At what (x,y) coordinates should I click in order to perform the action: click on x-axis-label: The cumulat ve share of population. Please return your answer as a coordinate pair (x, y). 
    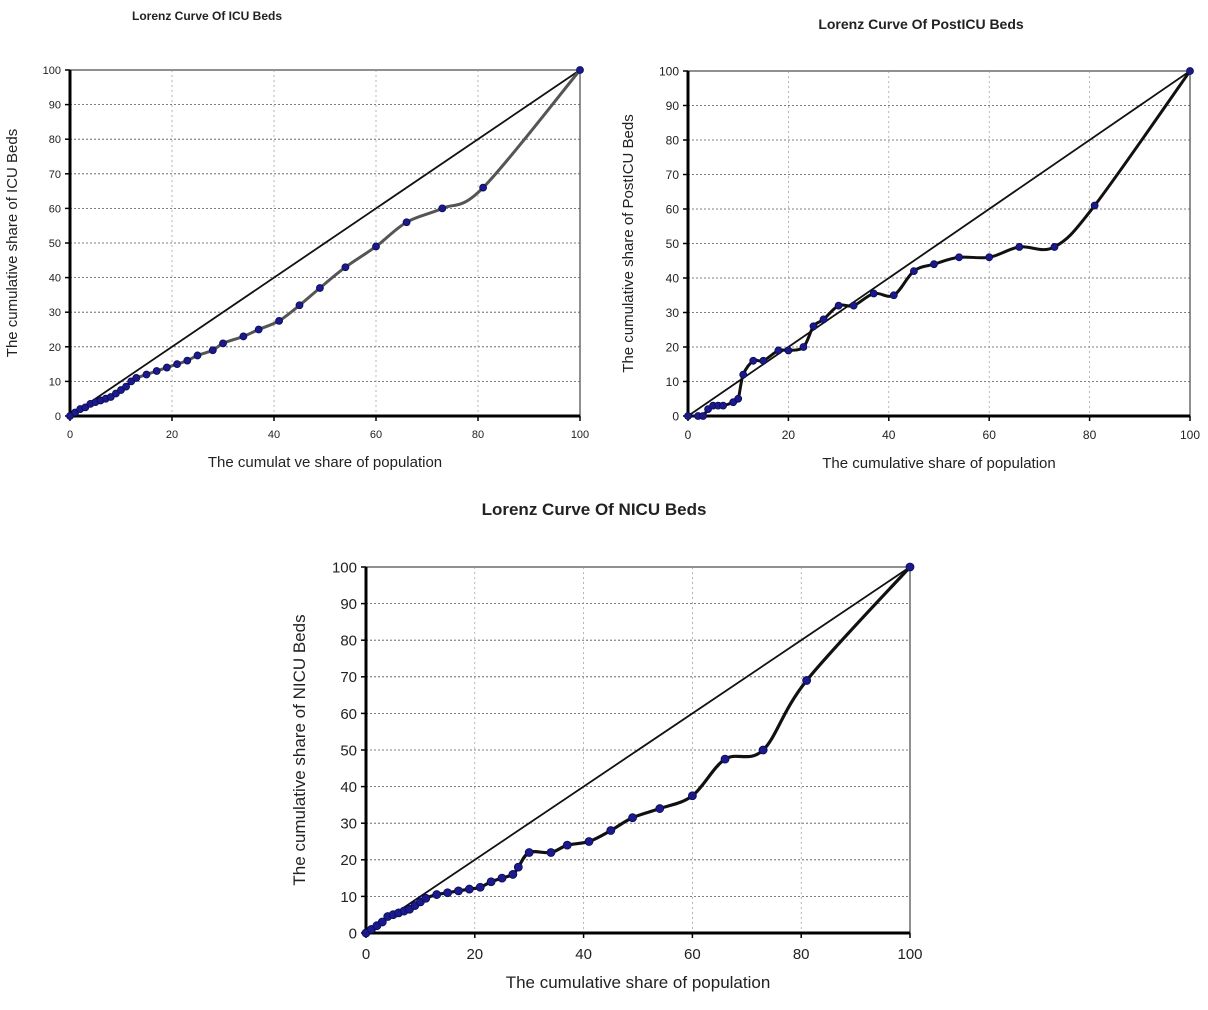
    Looking at the image, I should click on (325, 462).